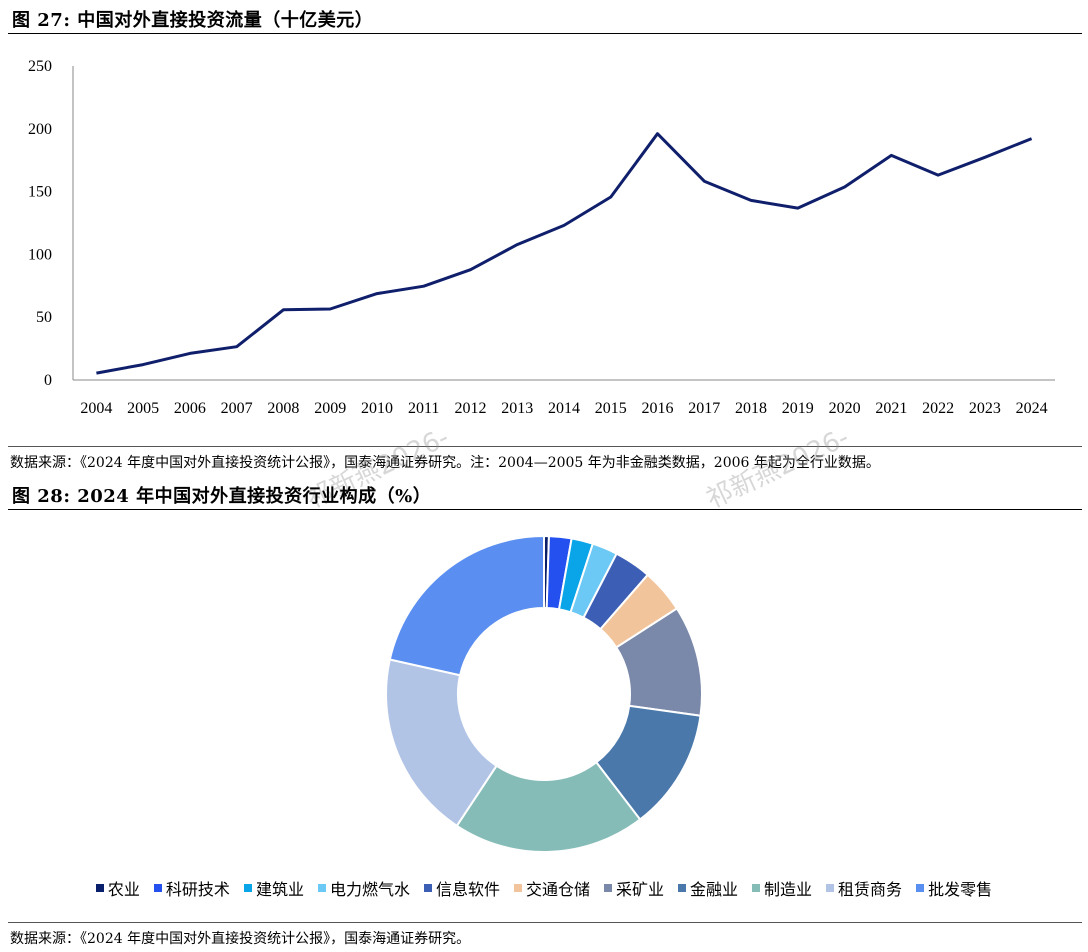 The width and height of the screenshot is (1088, 952). I want to click on legend-item: 农业, so click(117, 888).